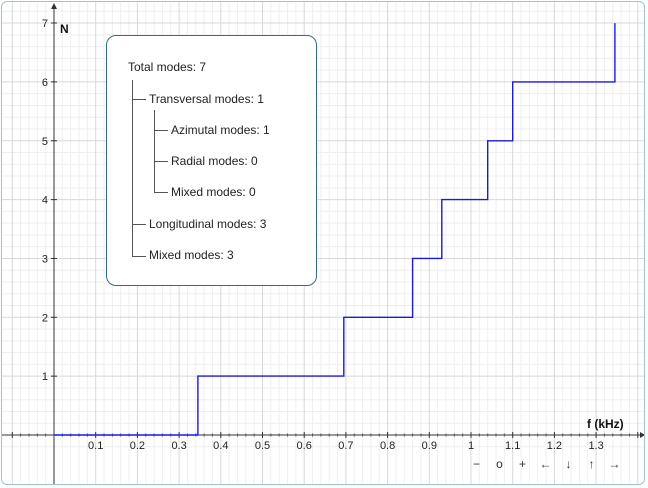 This screenshot has height=488, width=648. Describe the element at coordinates (522, 464) in the screenshot. I see `zoom-in-button: +` at that location.